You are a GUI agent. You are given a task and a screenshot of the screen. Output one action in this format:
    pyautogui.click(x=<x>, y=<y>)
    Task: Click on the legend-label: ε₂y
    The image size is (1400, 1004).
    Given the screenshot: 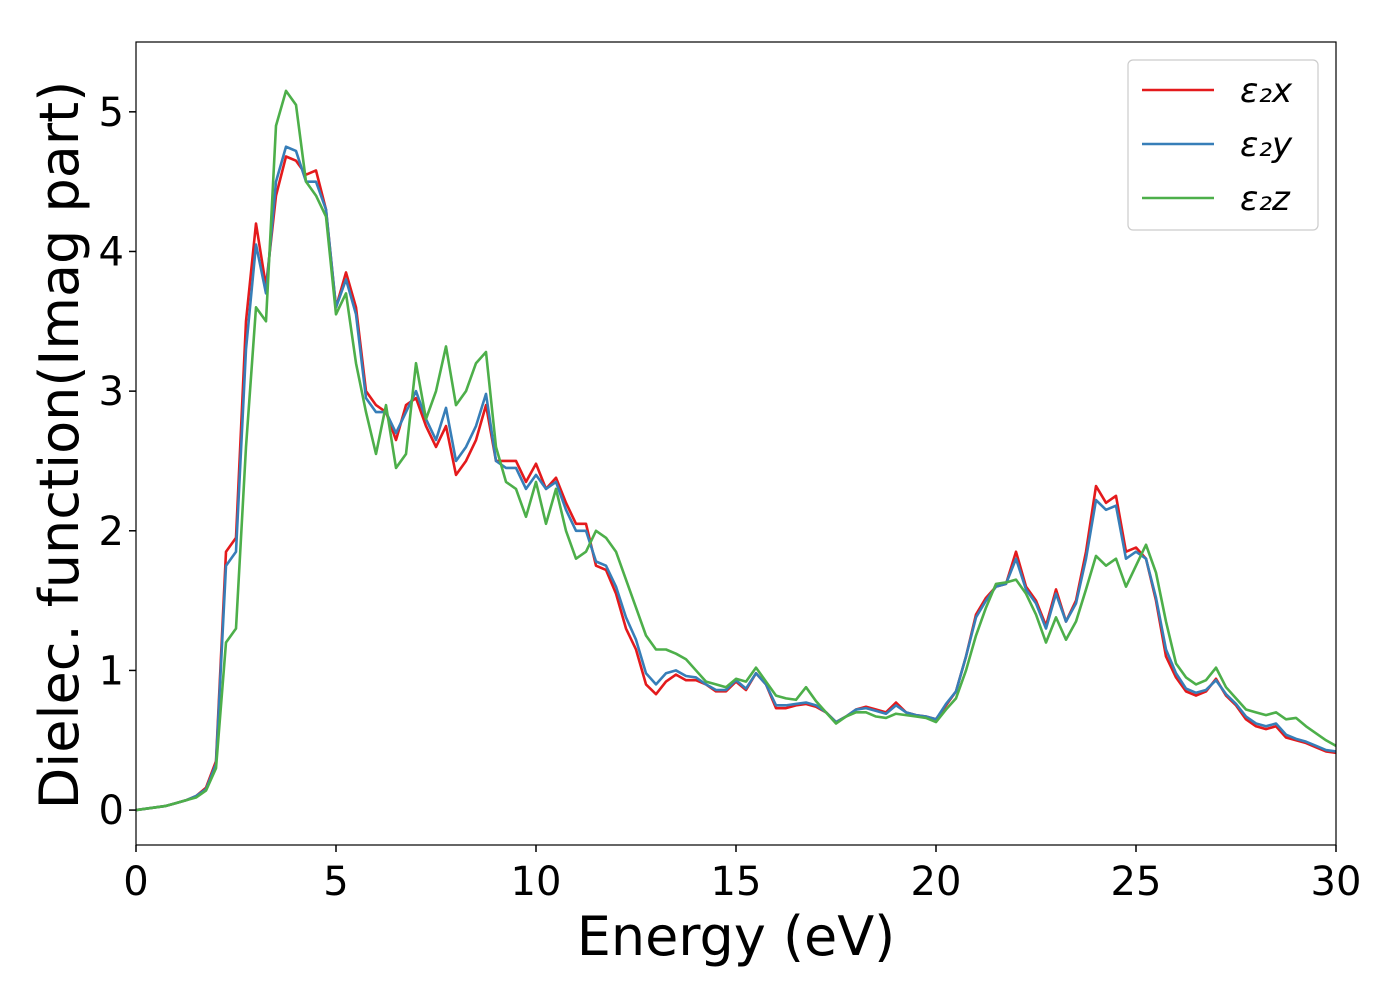 What is the action you would take?
    pyautogui.click(x=1266, y=145)
    